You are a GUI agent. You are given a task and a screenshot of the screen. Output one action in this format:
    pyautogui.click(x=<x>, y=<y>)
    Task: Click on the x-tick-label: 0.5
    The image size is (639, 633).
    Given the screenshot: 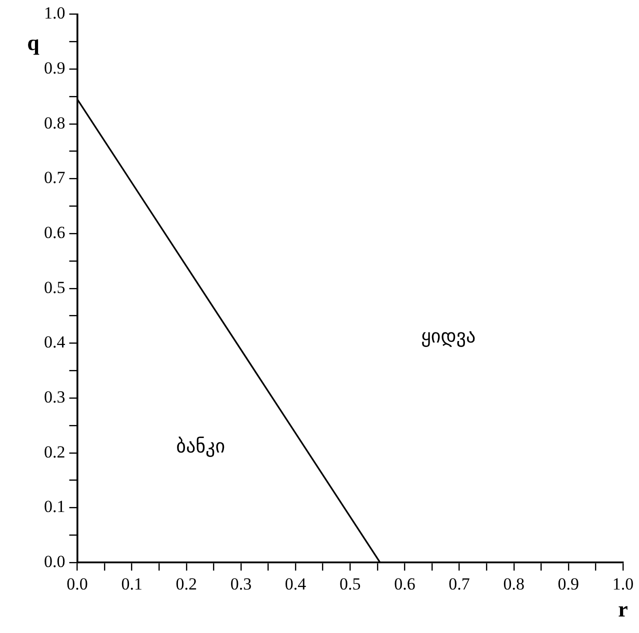 What is the action you would take?
    pyautogui.click(x=350, y=584)
    